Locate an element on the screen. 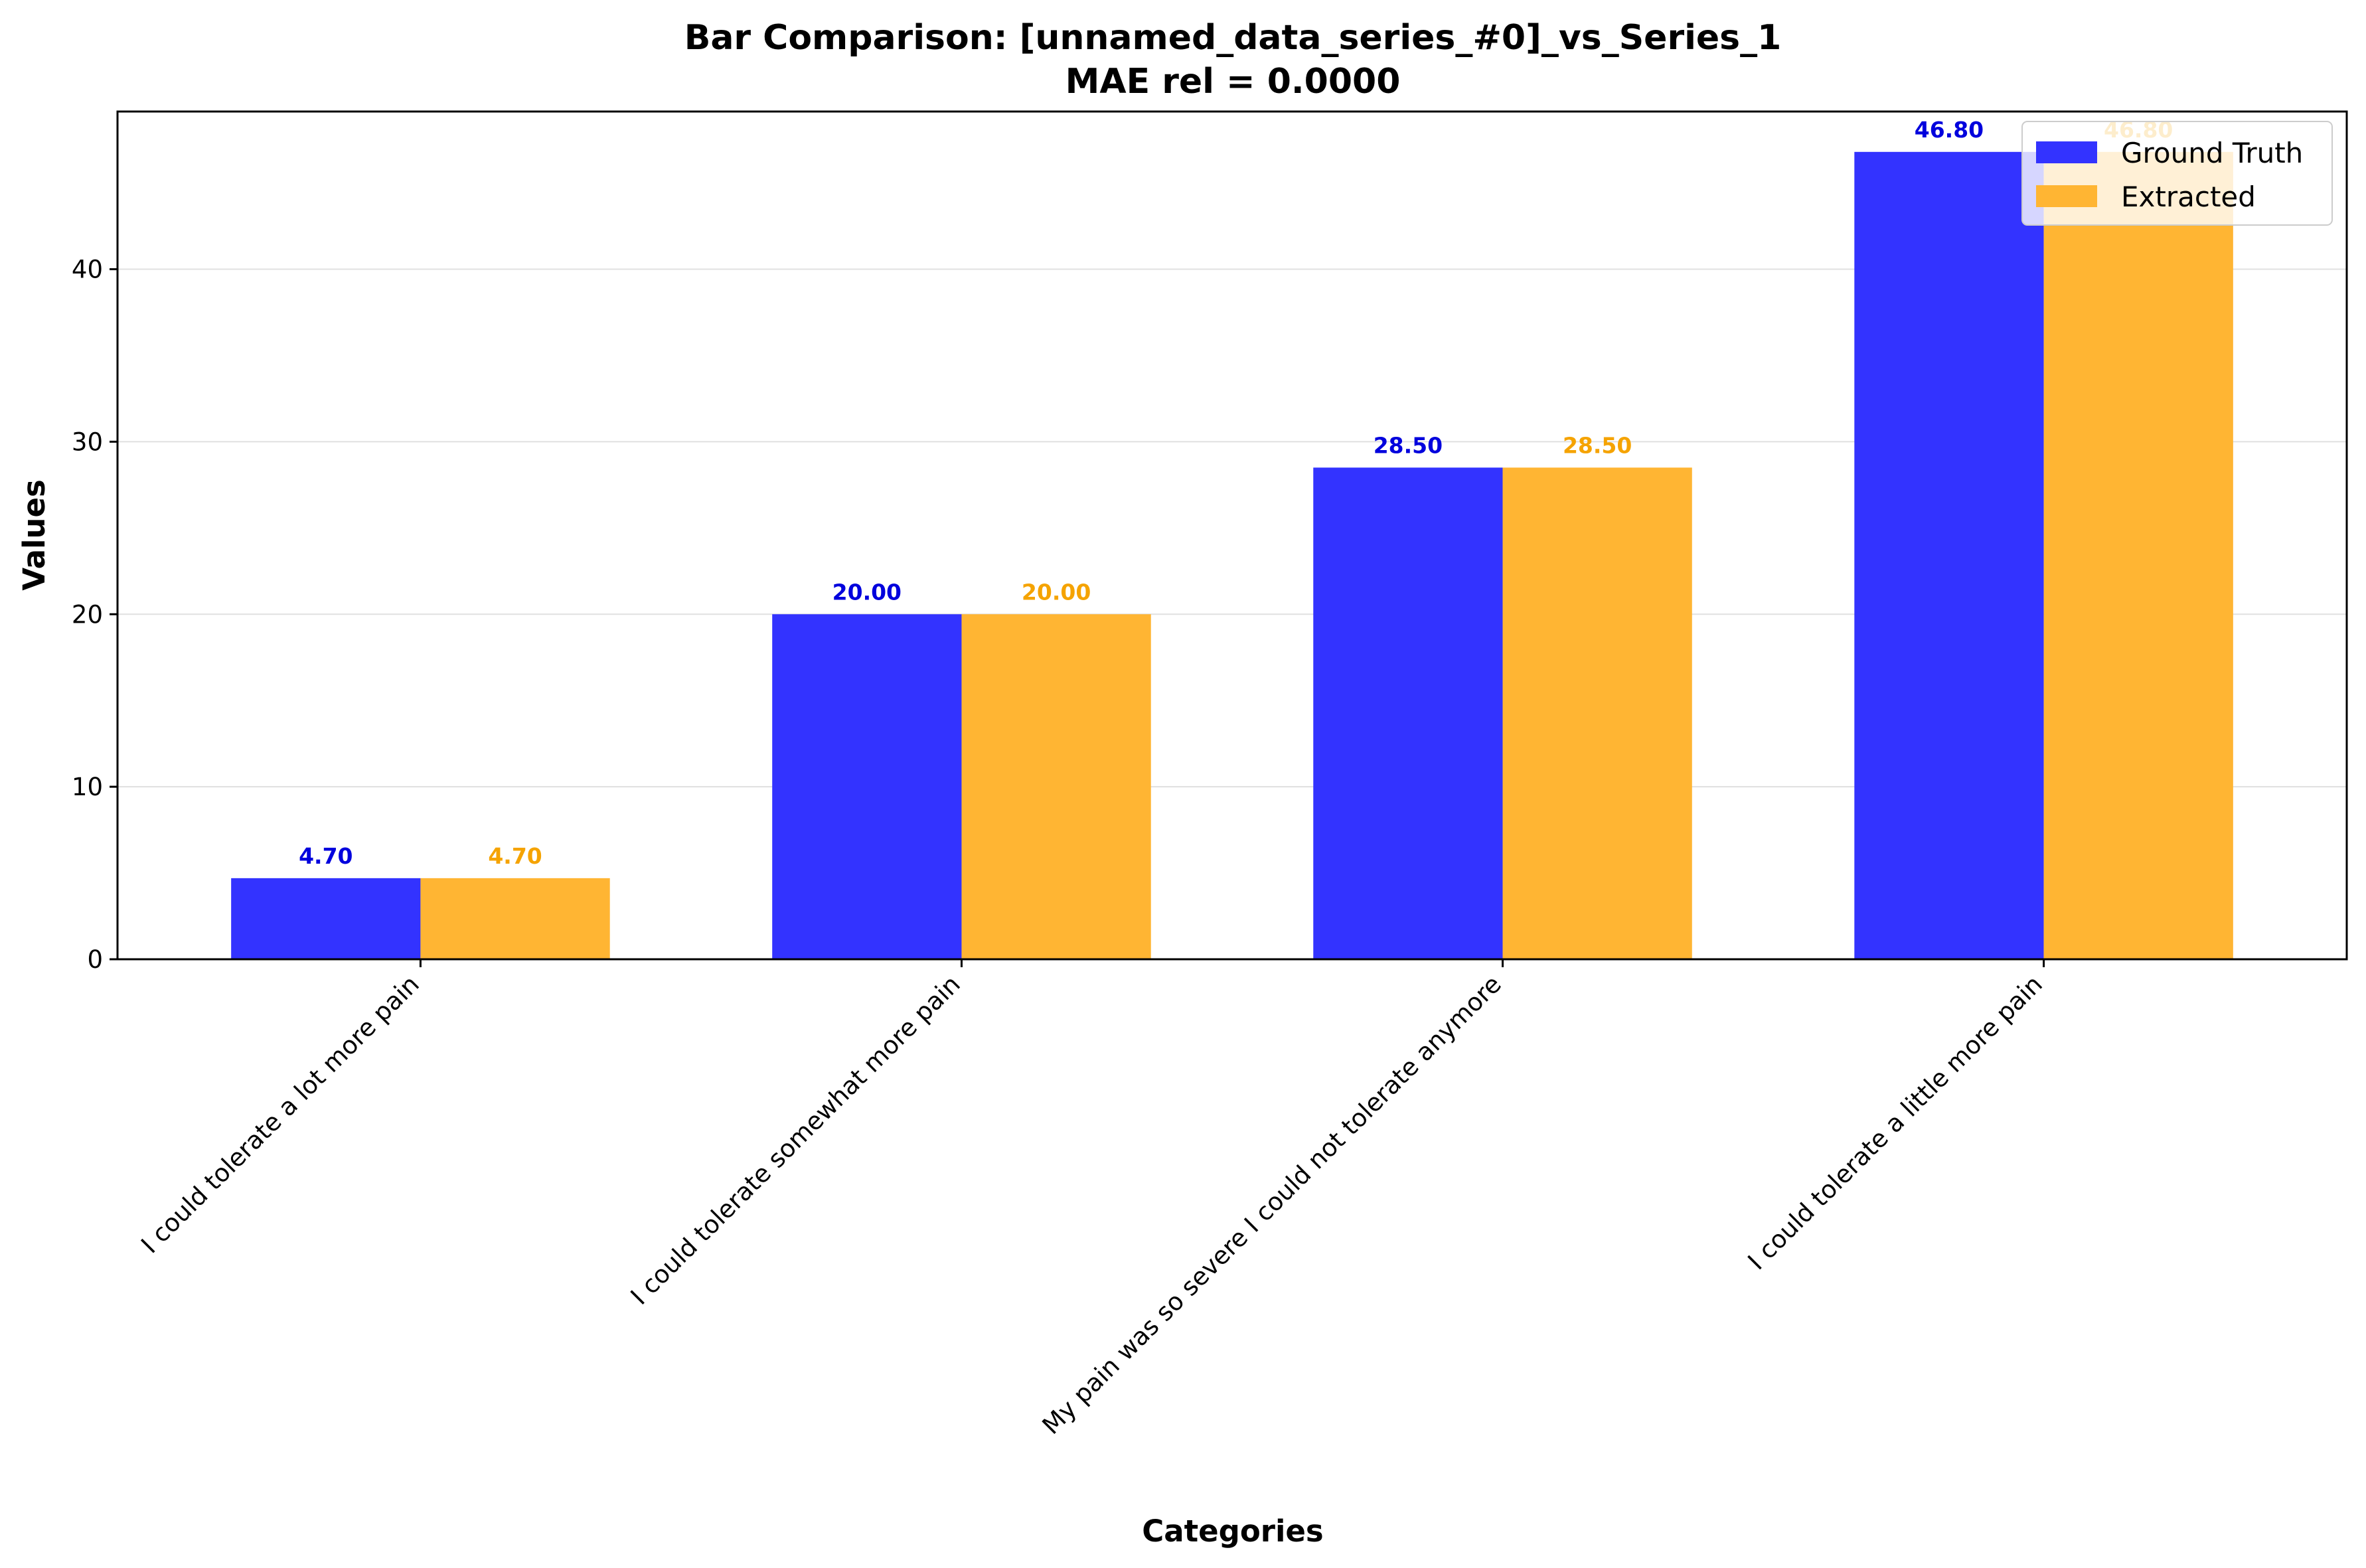 The image size is (2366, 1568). chart-subtitle: MAE rel = 0.0000 is located at coordinates (1233, 82).